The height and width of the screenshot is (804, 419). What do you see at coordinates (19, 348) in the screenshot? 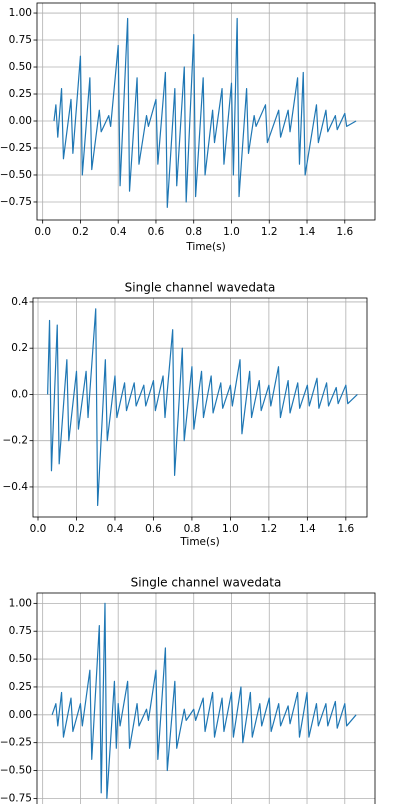
I see `y-tick-label: 0.2` at bounding box center [19, 348].